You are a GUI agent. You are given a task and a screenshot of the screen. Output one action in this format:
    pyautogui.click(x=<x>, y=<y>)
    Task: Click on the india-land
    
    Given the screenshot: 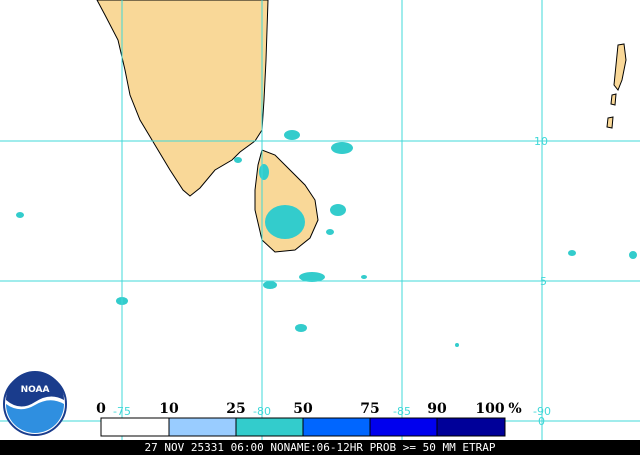 What is the action you would take?
    pyautogui.click(x=182, y=98)
    